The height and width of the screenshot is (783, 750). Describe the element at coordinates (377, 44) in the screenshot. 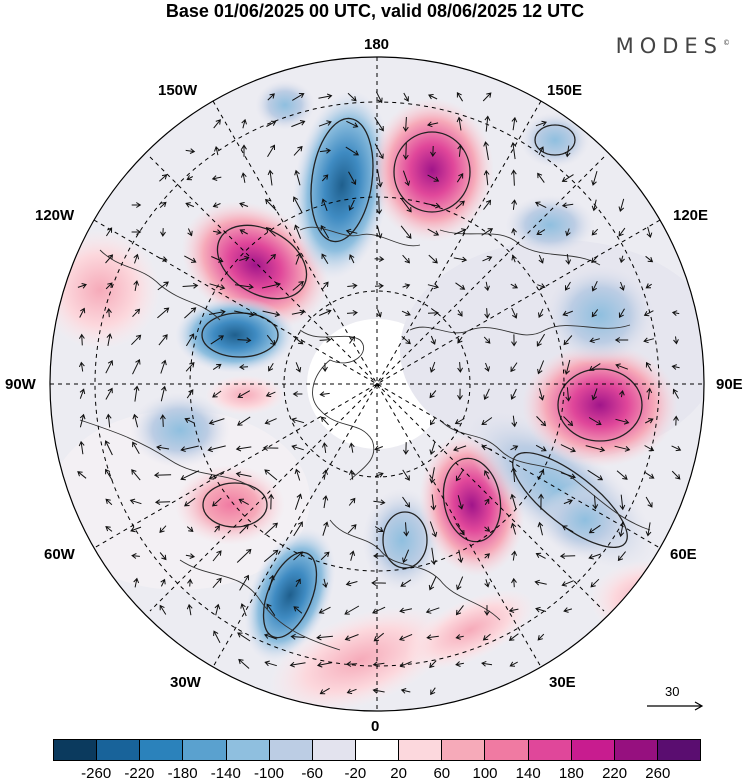

I see `label-180: 180` at that location.